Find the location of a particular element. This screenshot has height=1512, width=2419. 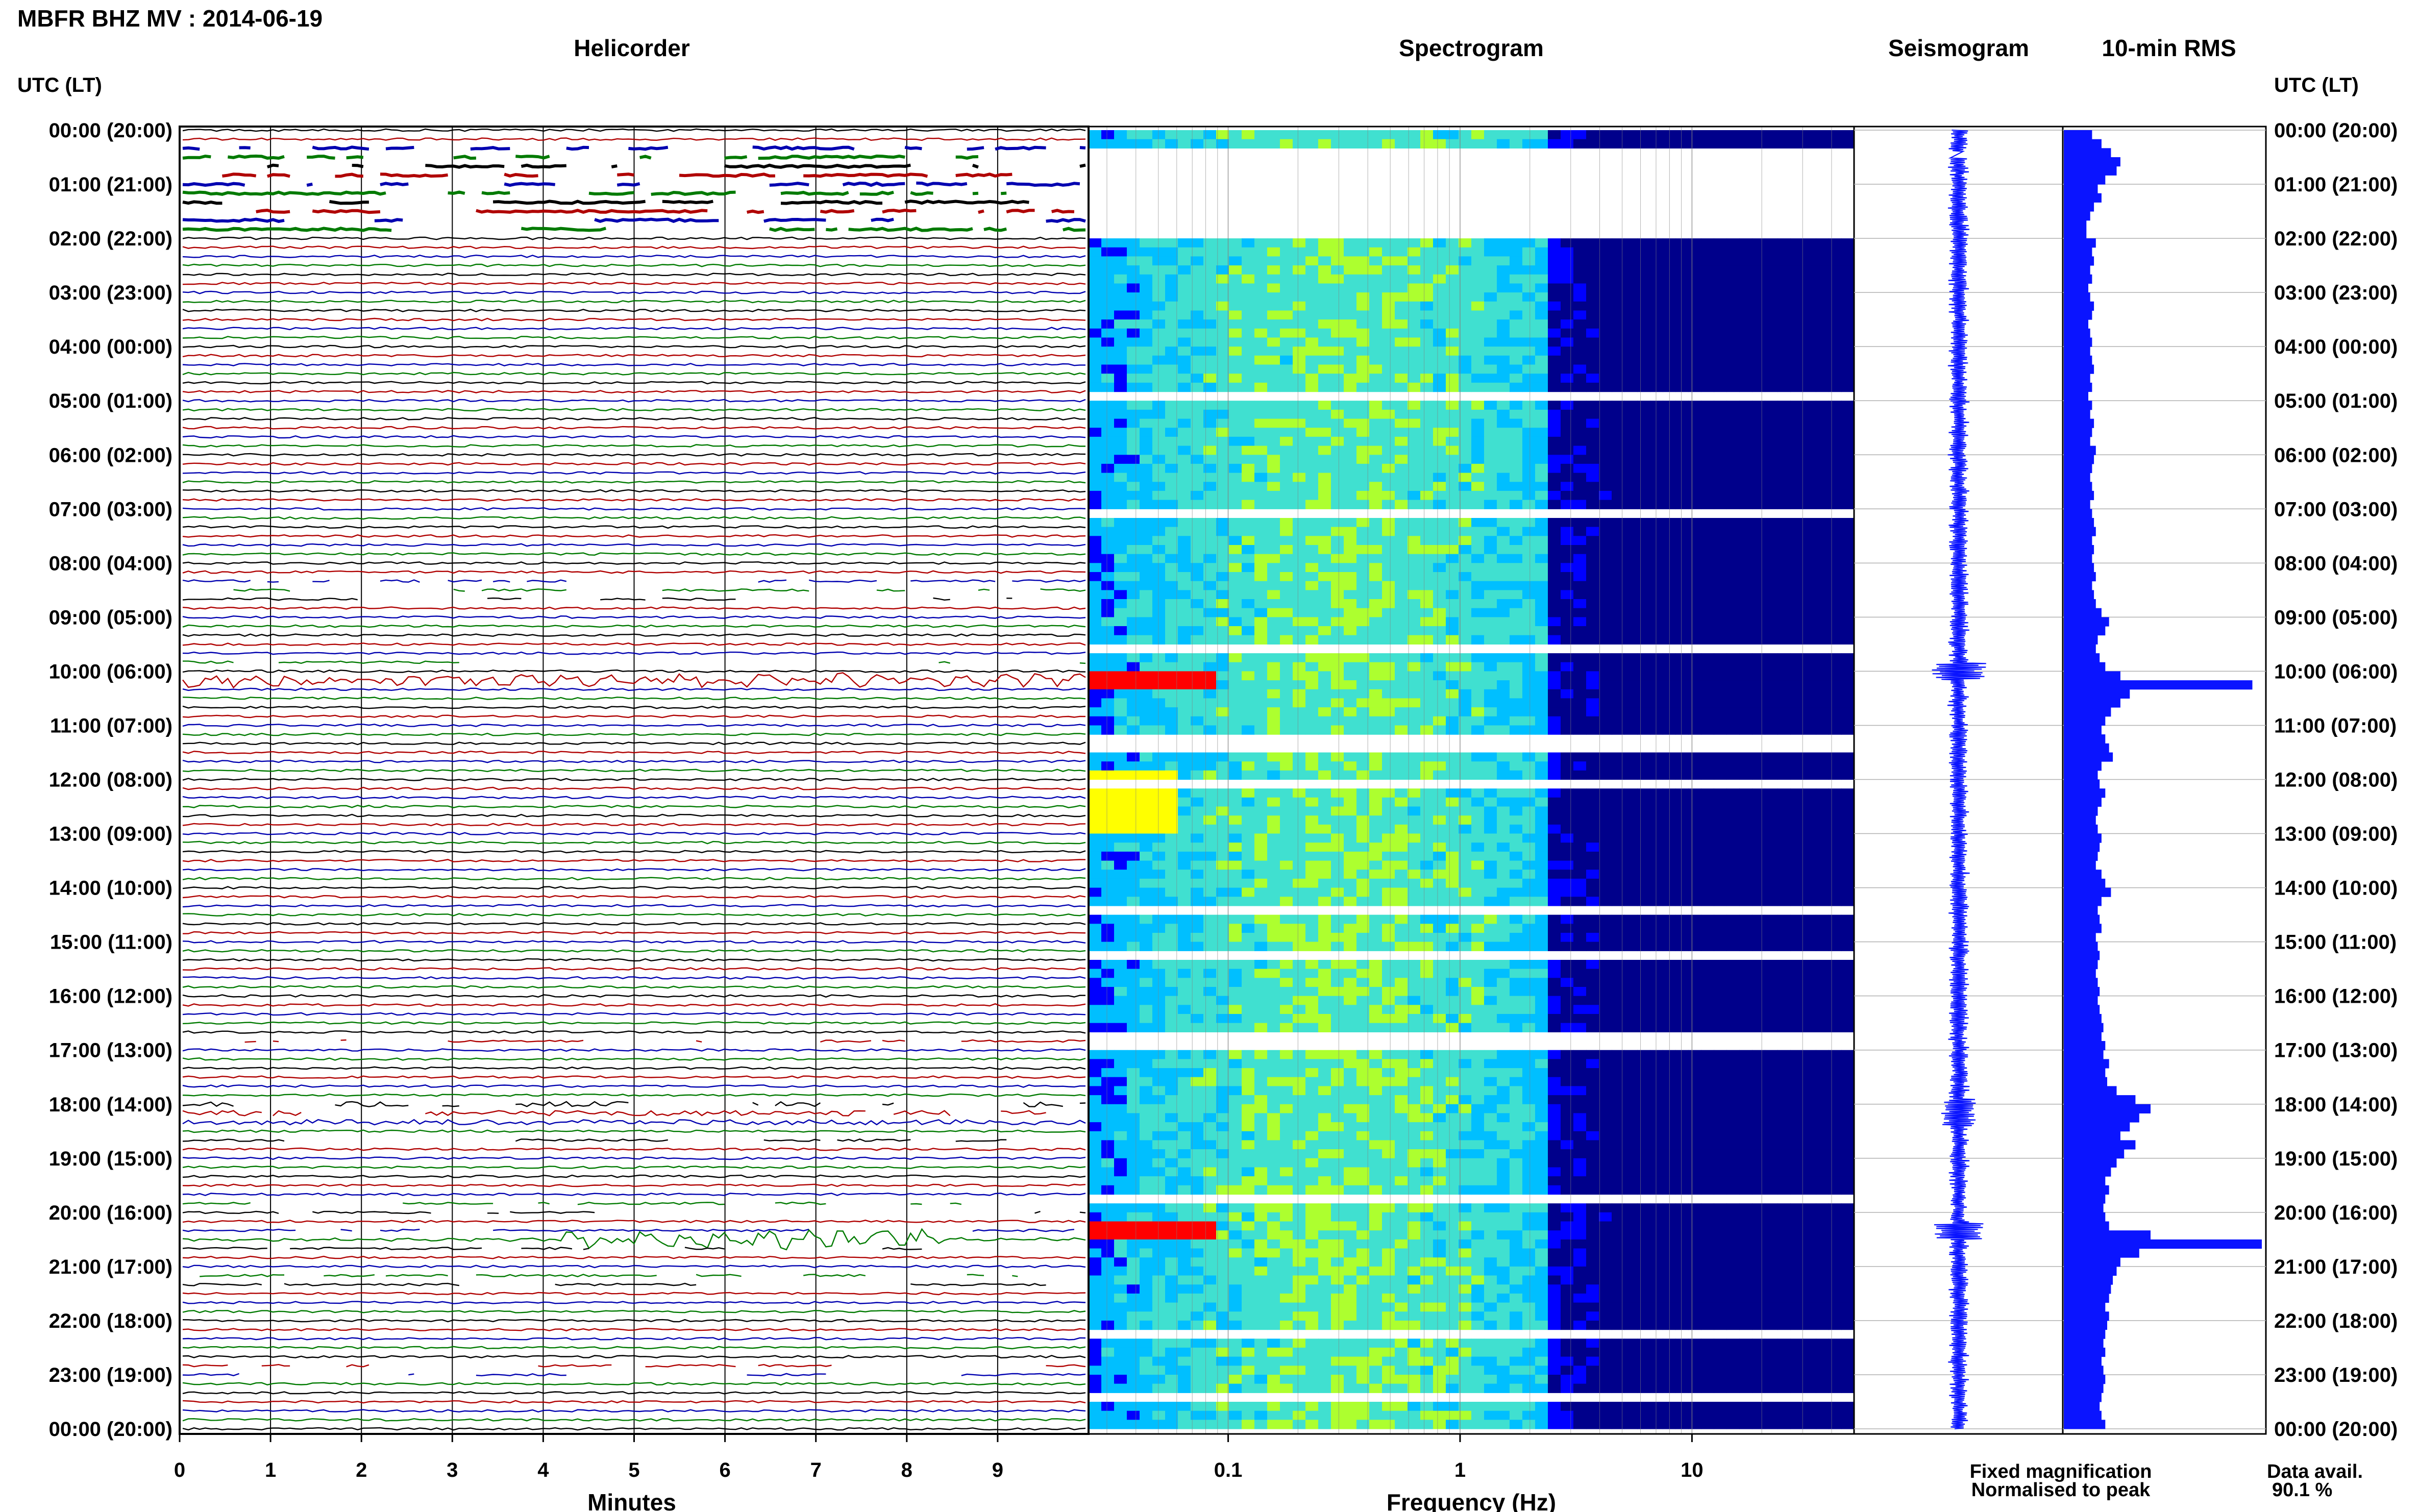

time-label-right: 12:00 (08:00) is located at coordinates (2336, 780).